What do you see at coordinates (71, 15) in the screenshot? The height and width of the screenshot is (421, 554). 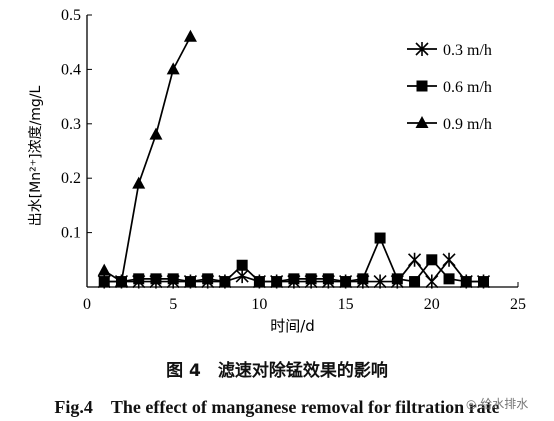 I see `y-tick-label: 0.5` at bounding box center [71, 15].